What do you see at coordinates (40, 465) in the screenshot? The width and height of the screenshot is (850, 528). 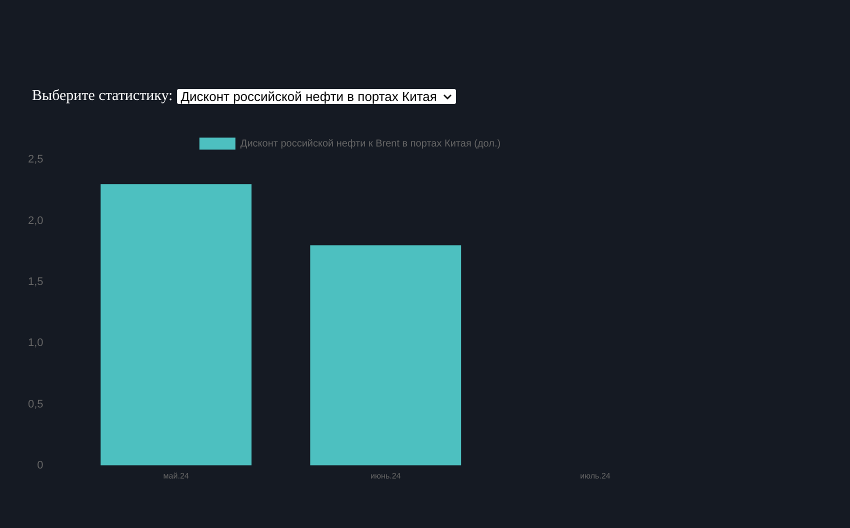 I see `y-tick-label: 0` at bounding box center [40, 465].